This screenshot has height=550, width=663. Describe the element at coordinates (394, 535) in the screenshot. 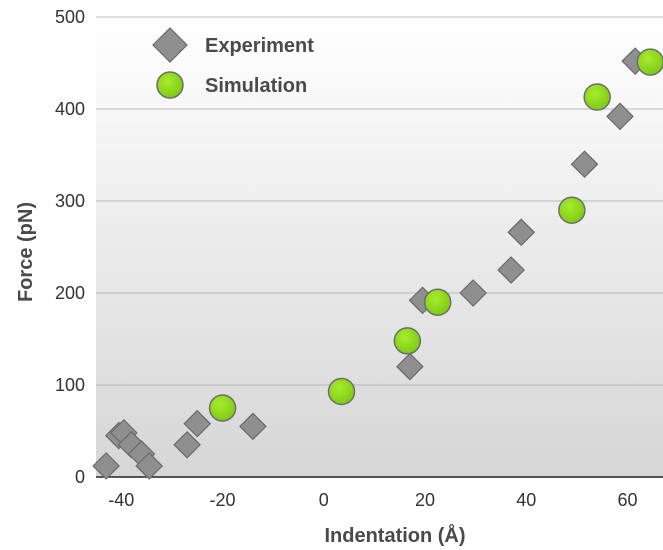

I see `x-axis-title: Indentation (Å)` at that location.